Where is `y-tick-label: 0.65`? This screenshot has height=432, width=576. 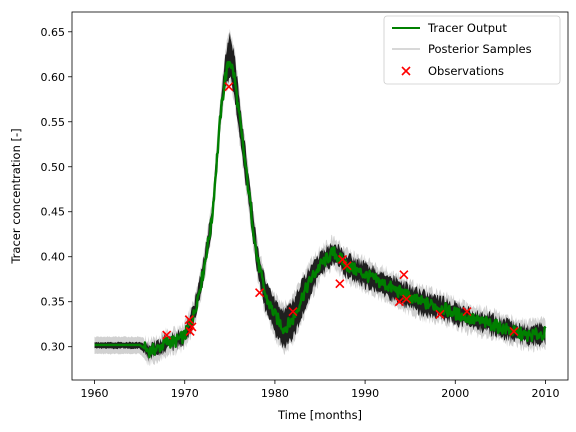
y-tick-label: 0.65 is located at coordinates (53, 32).